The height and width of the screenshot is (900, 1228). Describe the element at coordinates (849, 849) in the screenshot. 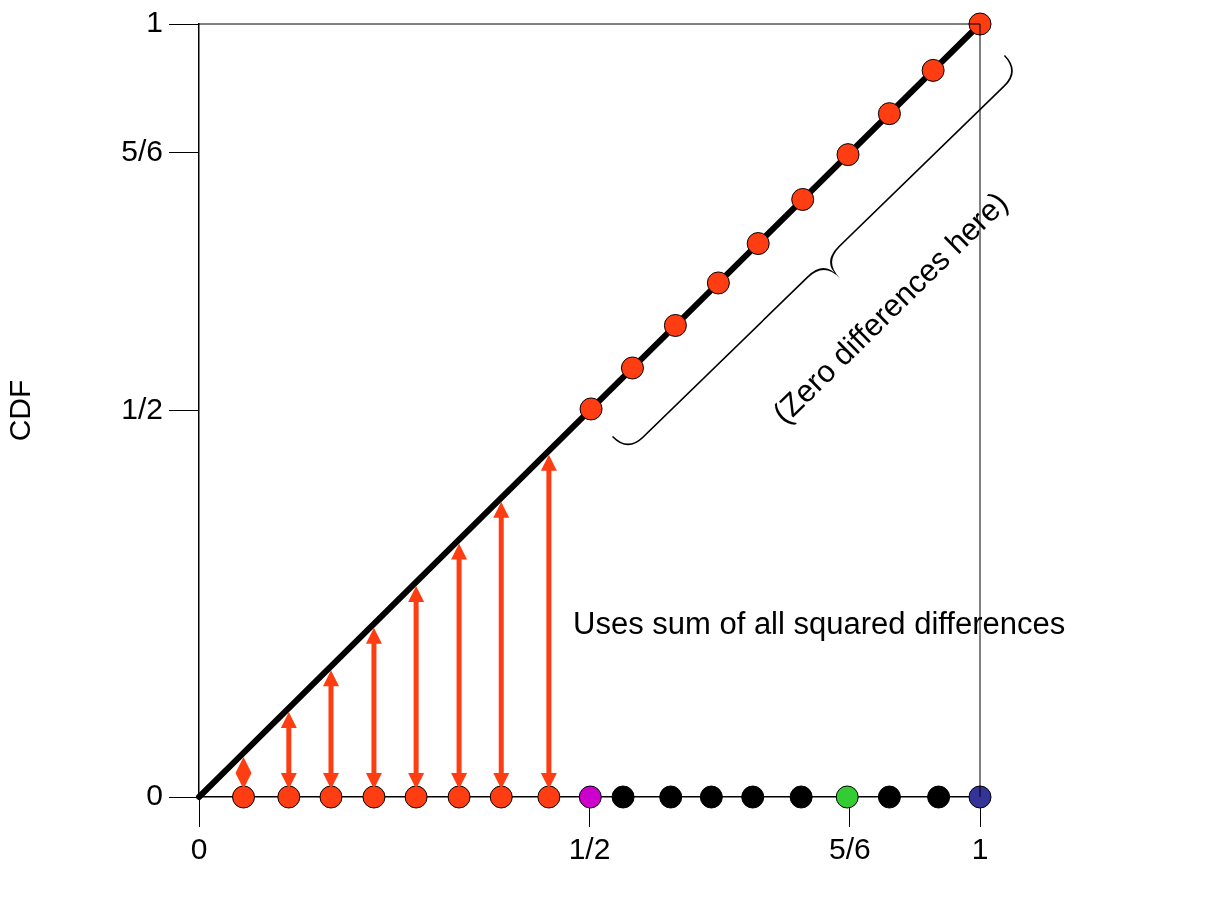

I see `x-tick-label: 5/6` at that location.